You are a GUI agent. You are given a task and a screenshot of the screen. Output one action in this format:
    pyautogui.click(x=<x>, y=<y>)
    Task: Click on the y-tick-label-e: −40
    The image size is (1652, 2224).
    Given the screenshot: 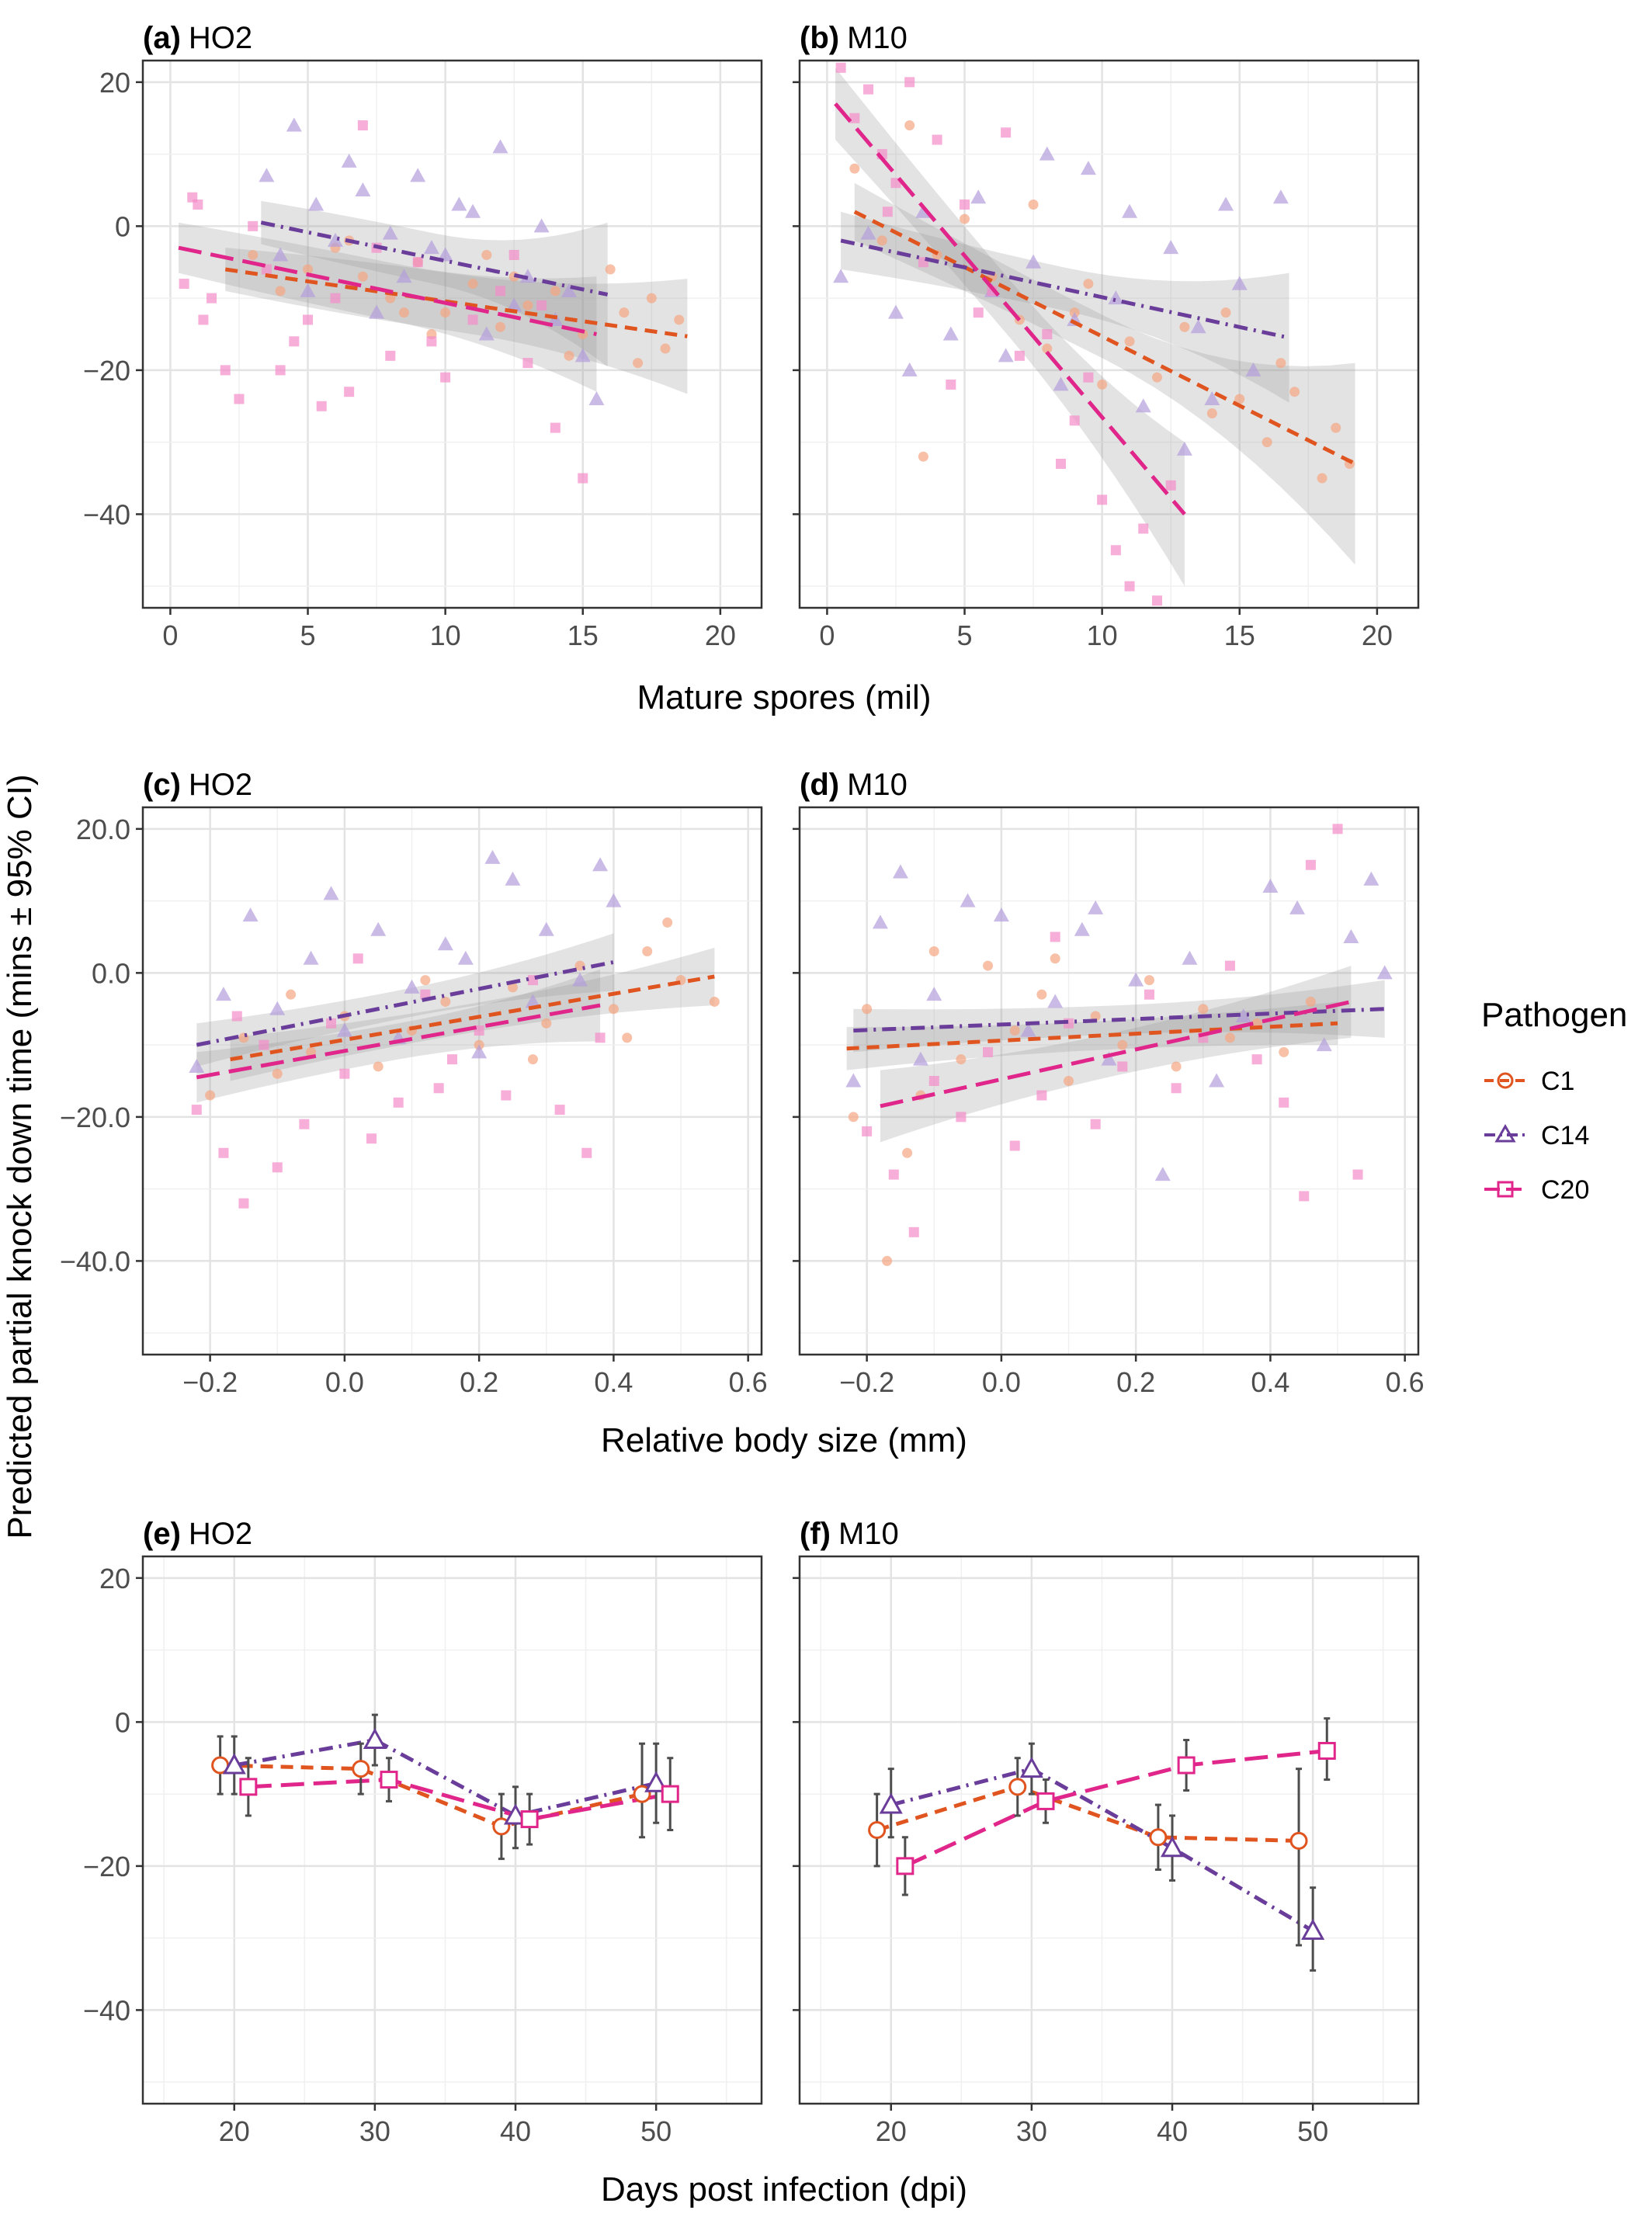 What is the action you would take?
    pyautogui.click(x=106, y=2010)
    